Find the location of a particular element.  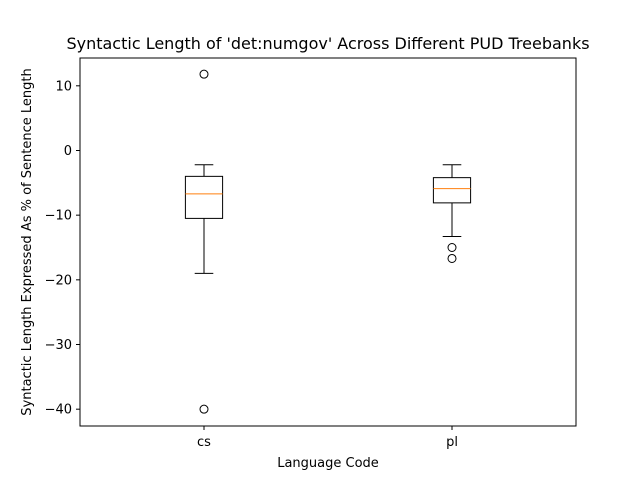

y-tick-label: −40 is located at coordinates (58, 410).